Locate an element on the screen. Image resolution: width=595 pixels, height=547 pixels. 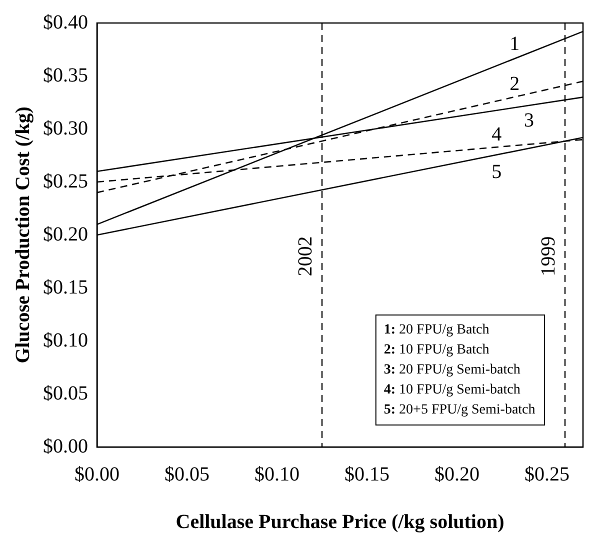
x-tick-label: $0.15 is located at coordinates (367, 474).